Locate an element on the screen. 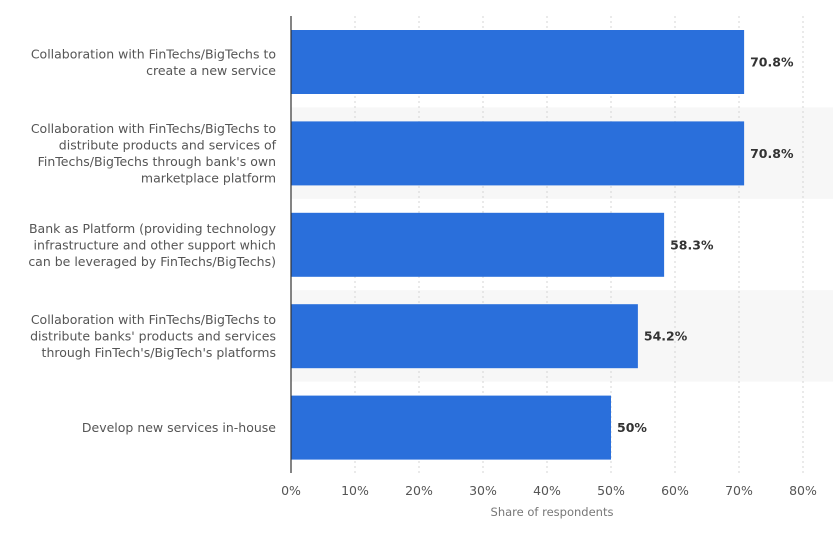 The image size is (834, 539). x-tick-label: 0% is located at coordinates (291, 490).